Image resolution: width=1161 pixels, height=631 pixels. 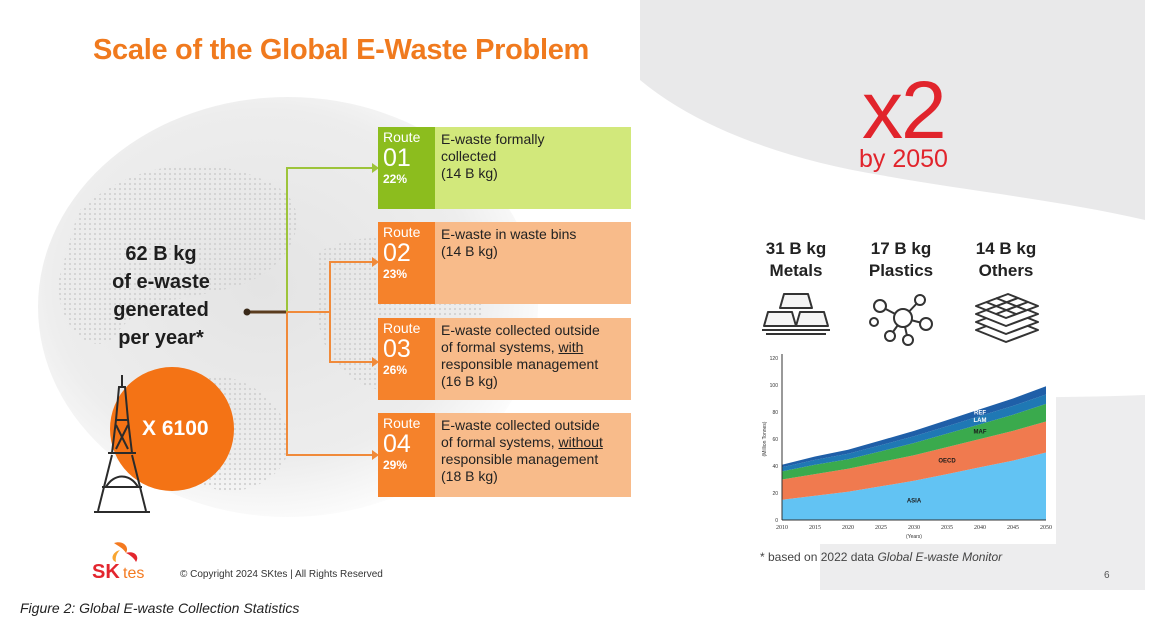 What do you see at coordinates (406, 263) in the screenshot?
I see `route-number: Route 02 23%` at bounding box center [406, 263].